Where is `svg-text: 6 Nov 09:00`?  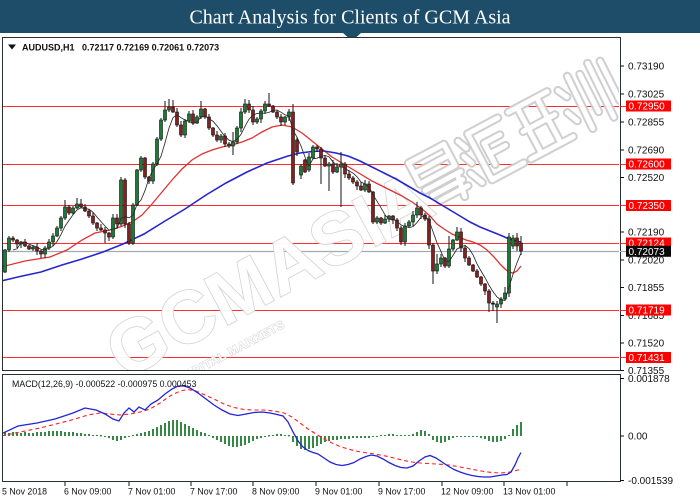 svg-text: 6 Nov 09:00 is located at coordinates (88, 492).